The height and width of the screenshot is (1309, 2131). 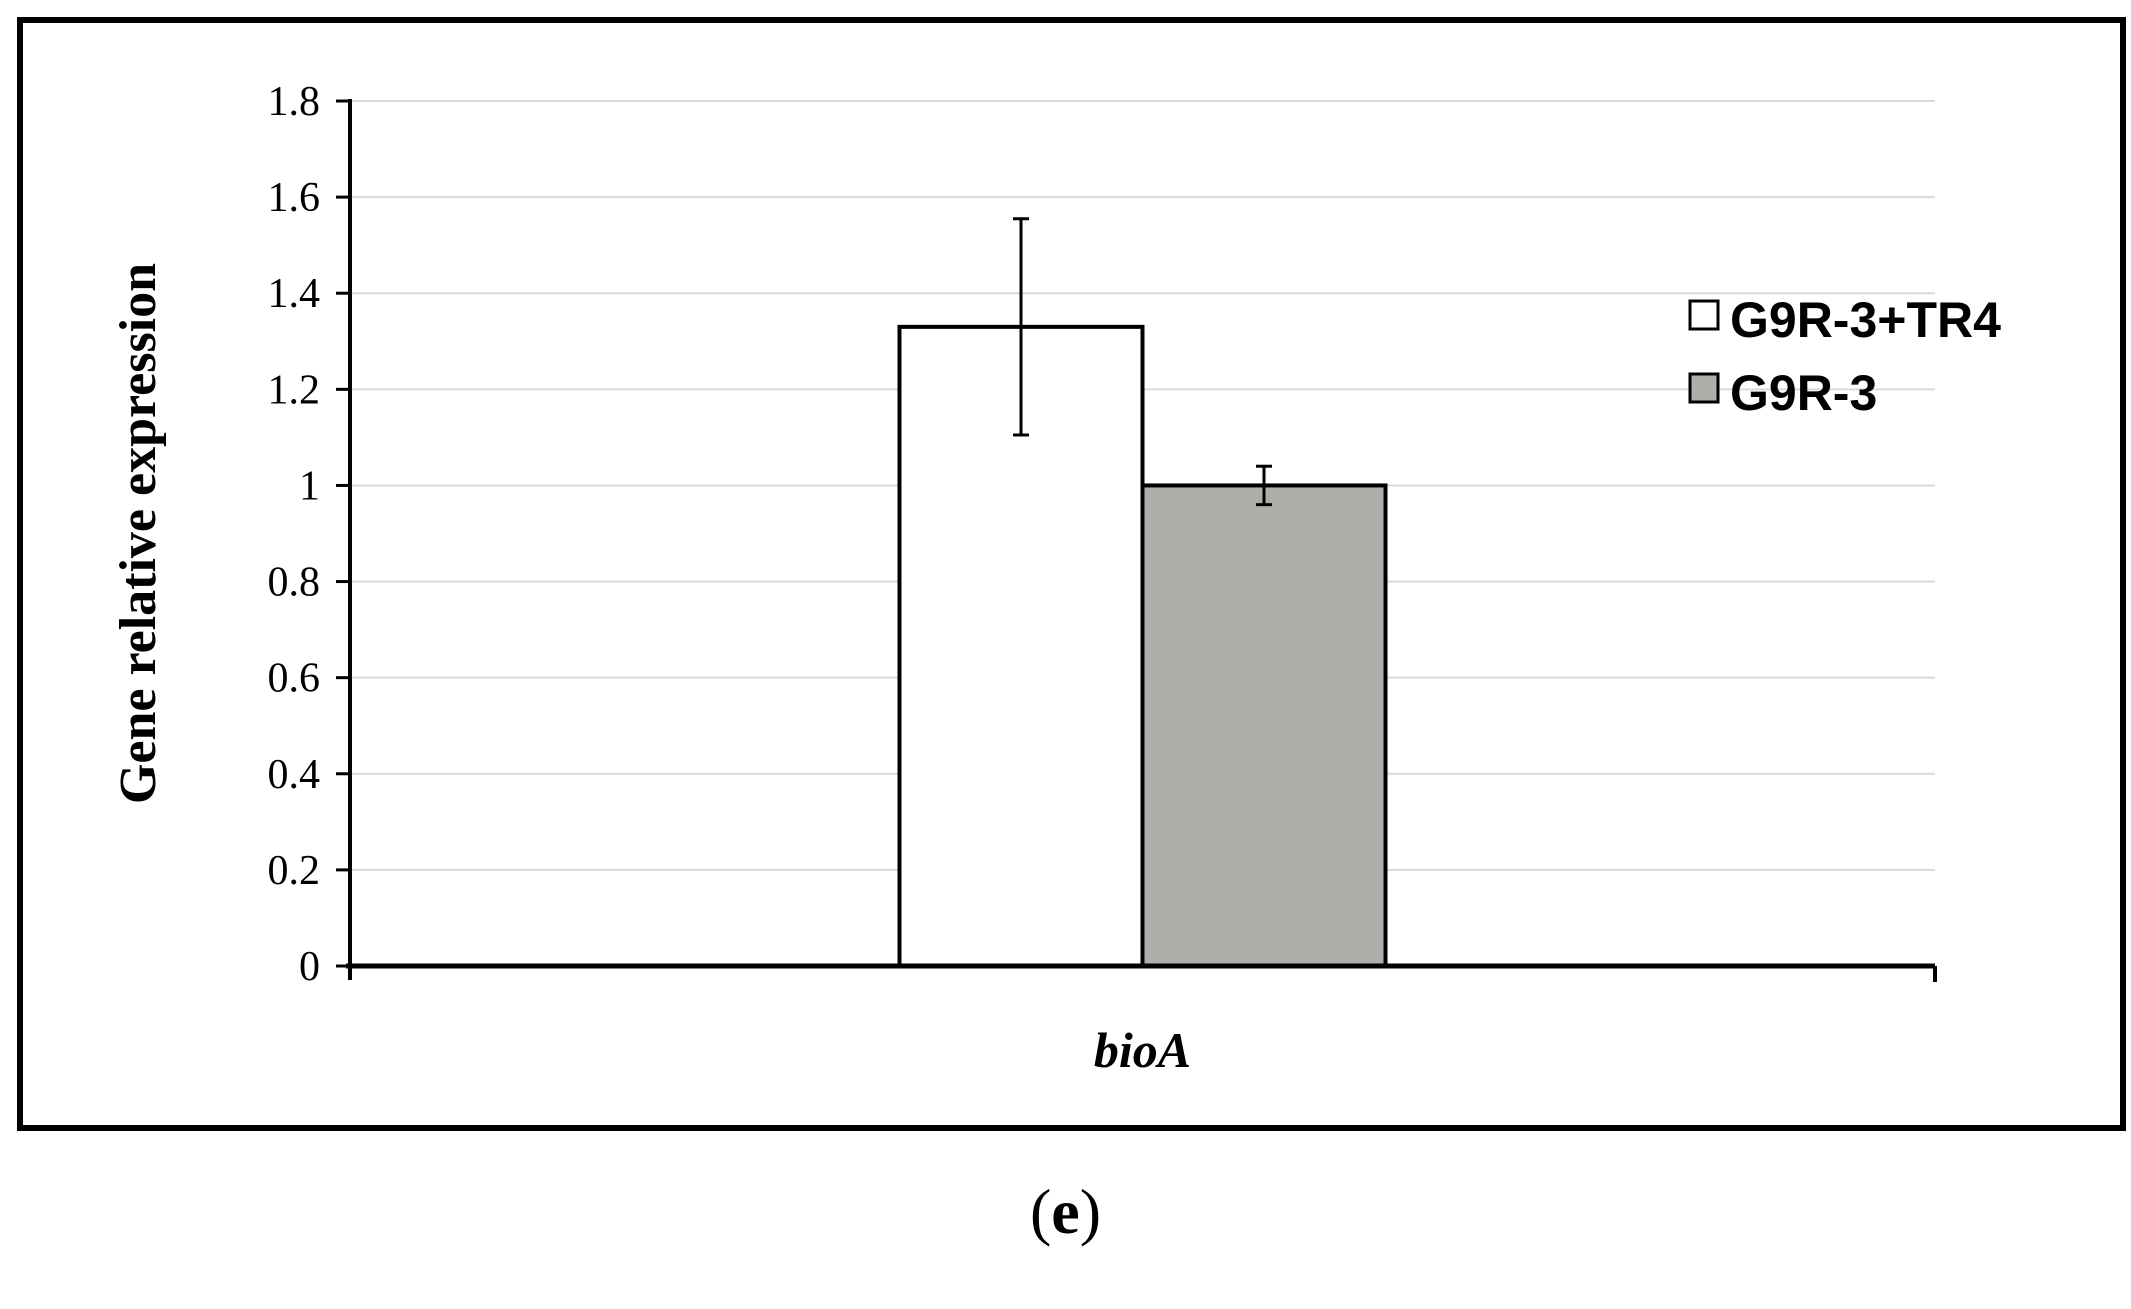 What do you see at coordinates (1865, 320) in the screenshot?
I see `legend-label: G9R-3+TR4` at bounding box center [1865, 320].